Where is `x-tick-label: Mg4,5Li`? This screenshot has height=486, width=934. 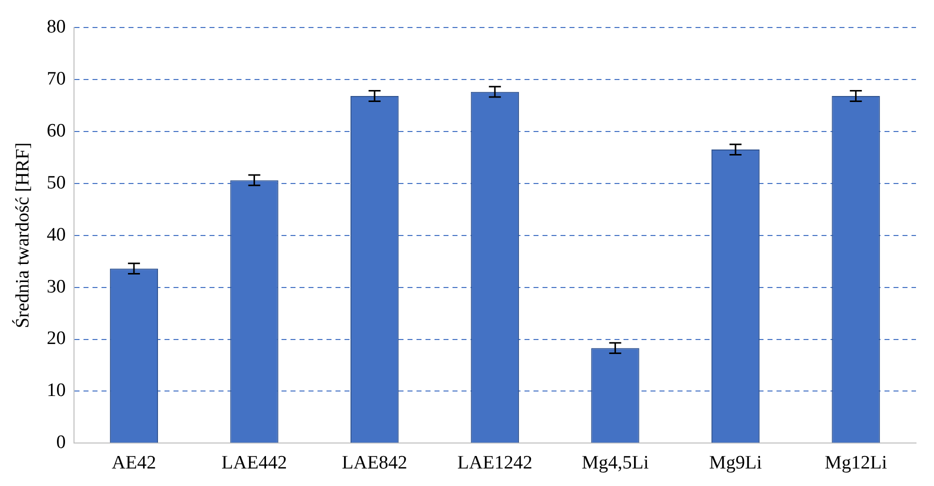
x-tick-label: Mg4,5Li is located at coordinates (615, 463).